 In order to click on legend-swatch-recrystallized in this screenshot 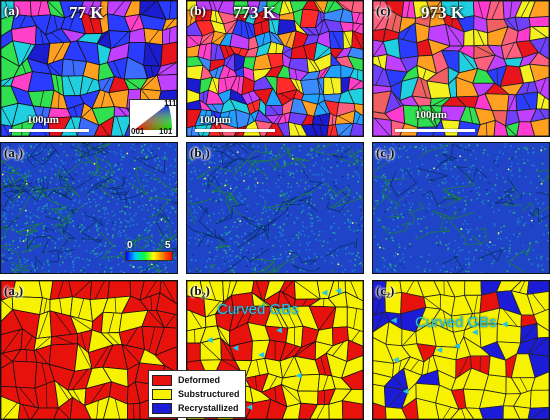, I will do `click(162, 408)`.